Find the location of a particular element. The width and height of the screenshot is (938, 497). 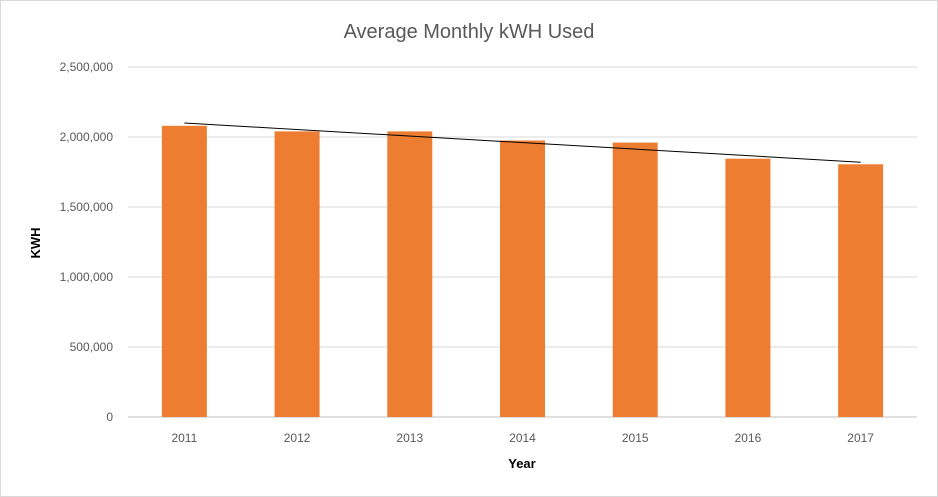

bar-2014 is located at coordinates (522, 278).